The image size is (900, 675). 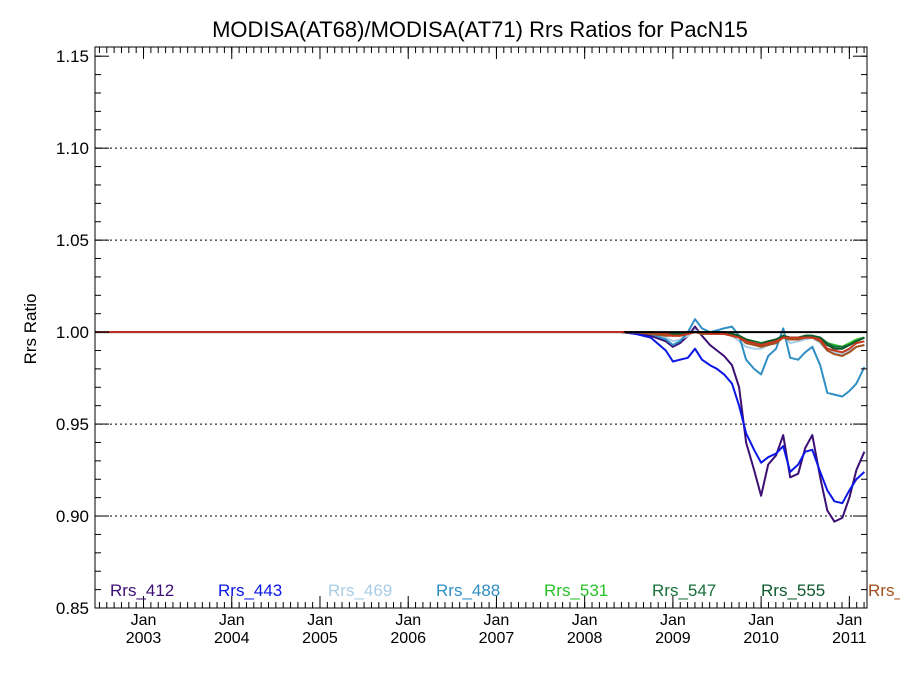 I want to click on x-tick-year-3: 2006, so click(x=408, y=638).